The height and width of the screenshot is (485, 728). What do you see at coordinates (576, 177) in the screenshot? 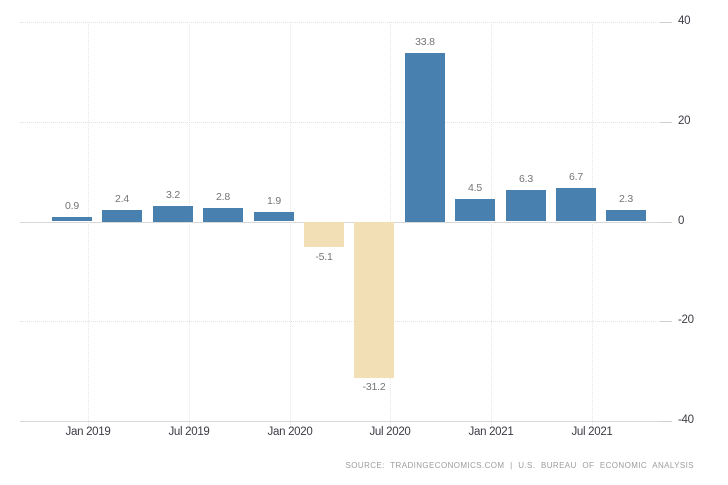
I see `bar-value-label: 6.7` at bounding box center [576, 177].